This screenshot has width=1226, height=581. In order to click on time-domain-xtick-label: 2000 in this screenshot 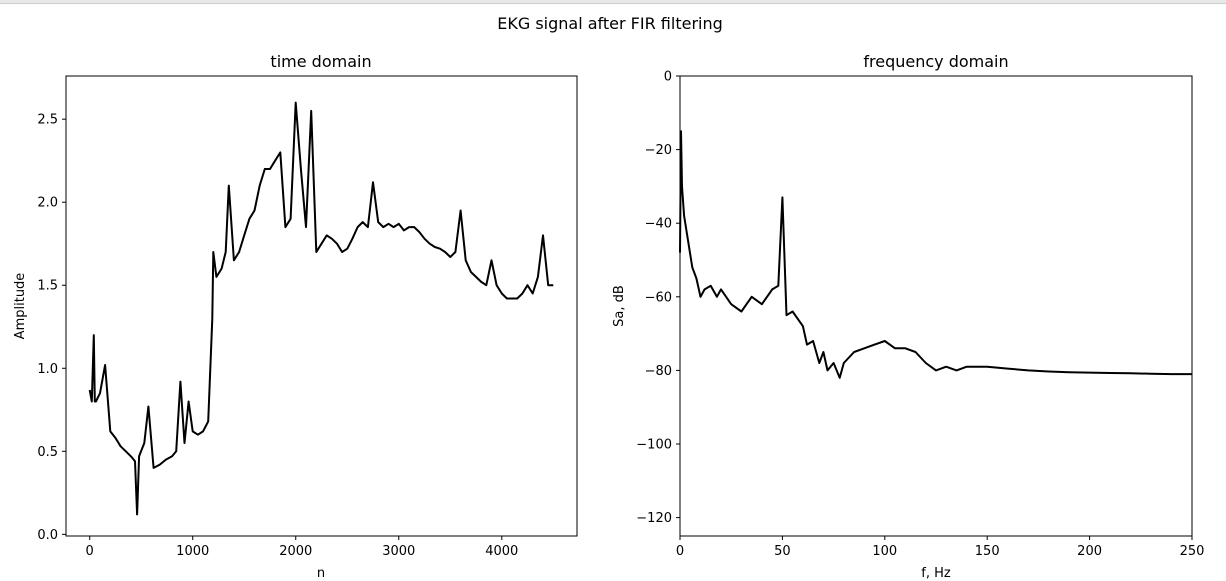, I will do `click(295, 551)`.